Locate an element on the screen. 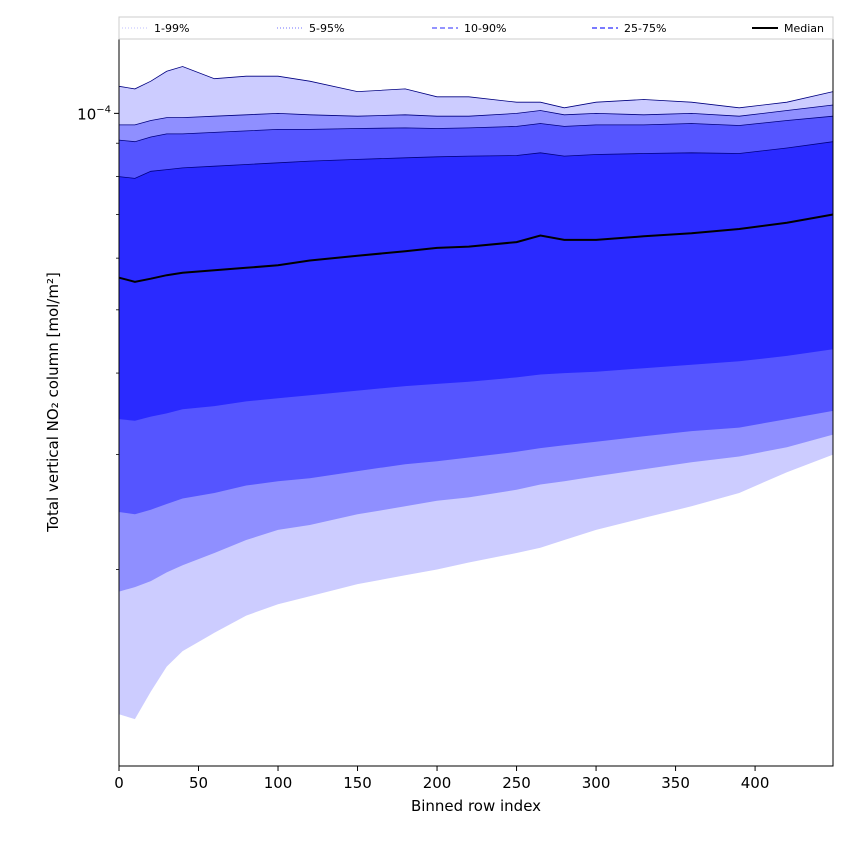 The height and width of the screenshot is (850, 850). x-tick-label: 100 is located at coordinates (278, 783).